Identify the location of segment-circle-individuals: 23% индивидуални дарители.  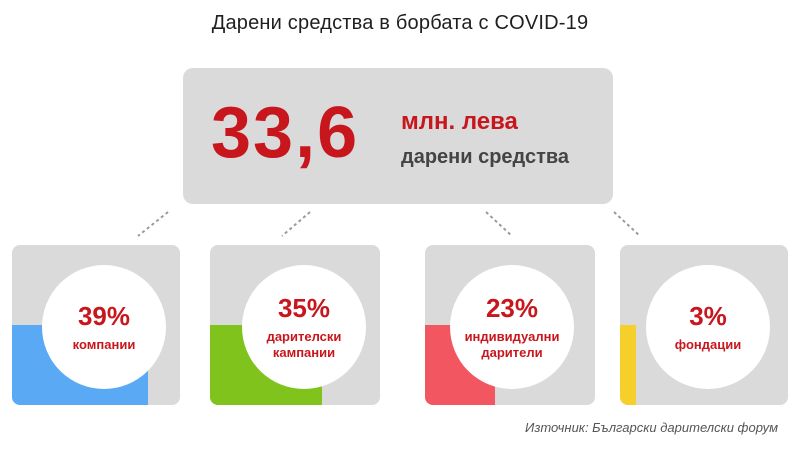
(512, 327).